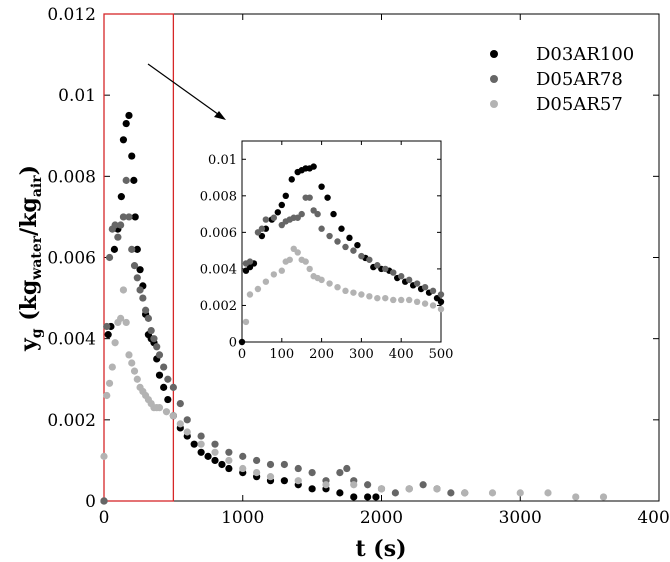  Describe the element at coordinates (341, 241) in the screenshot. I see `inset-background` at that location.